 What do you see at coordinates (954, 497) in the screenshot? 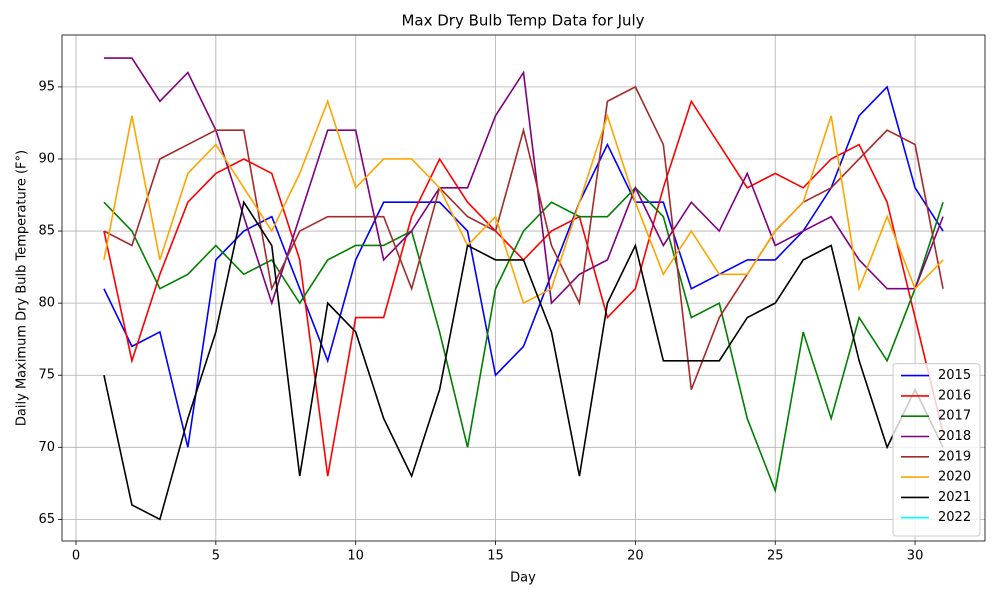
I see `legend-label: 2021` at bounding box center [954, 497].